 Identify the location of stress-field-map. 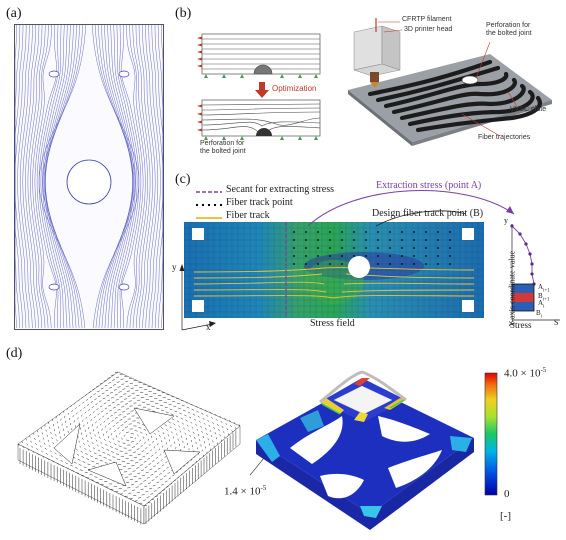
(334, 270).